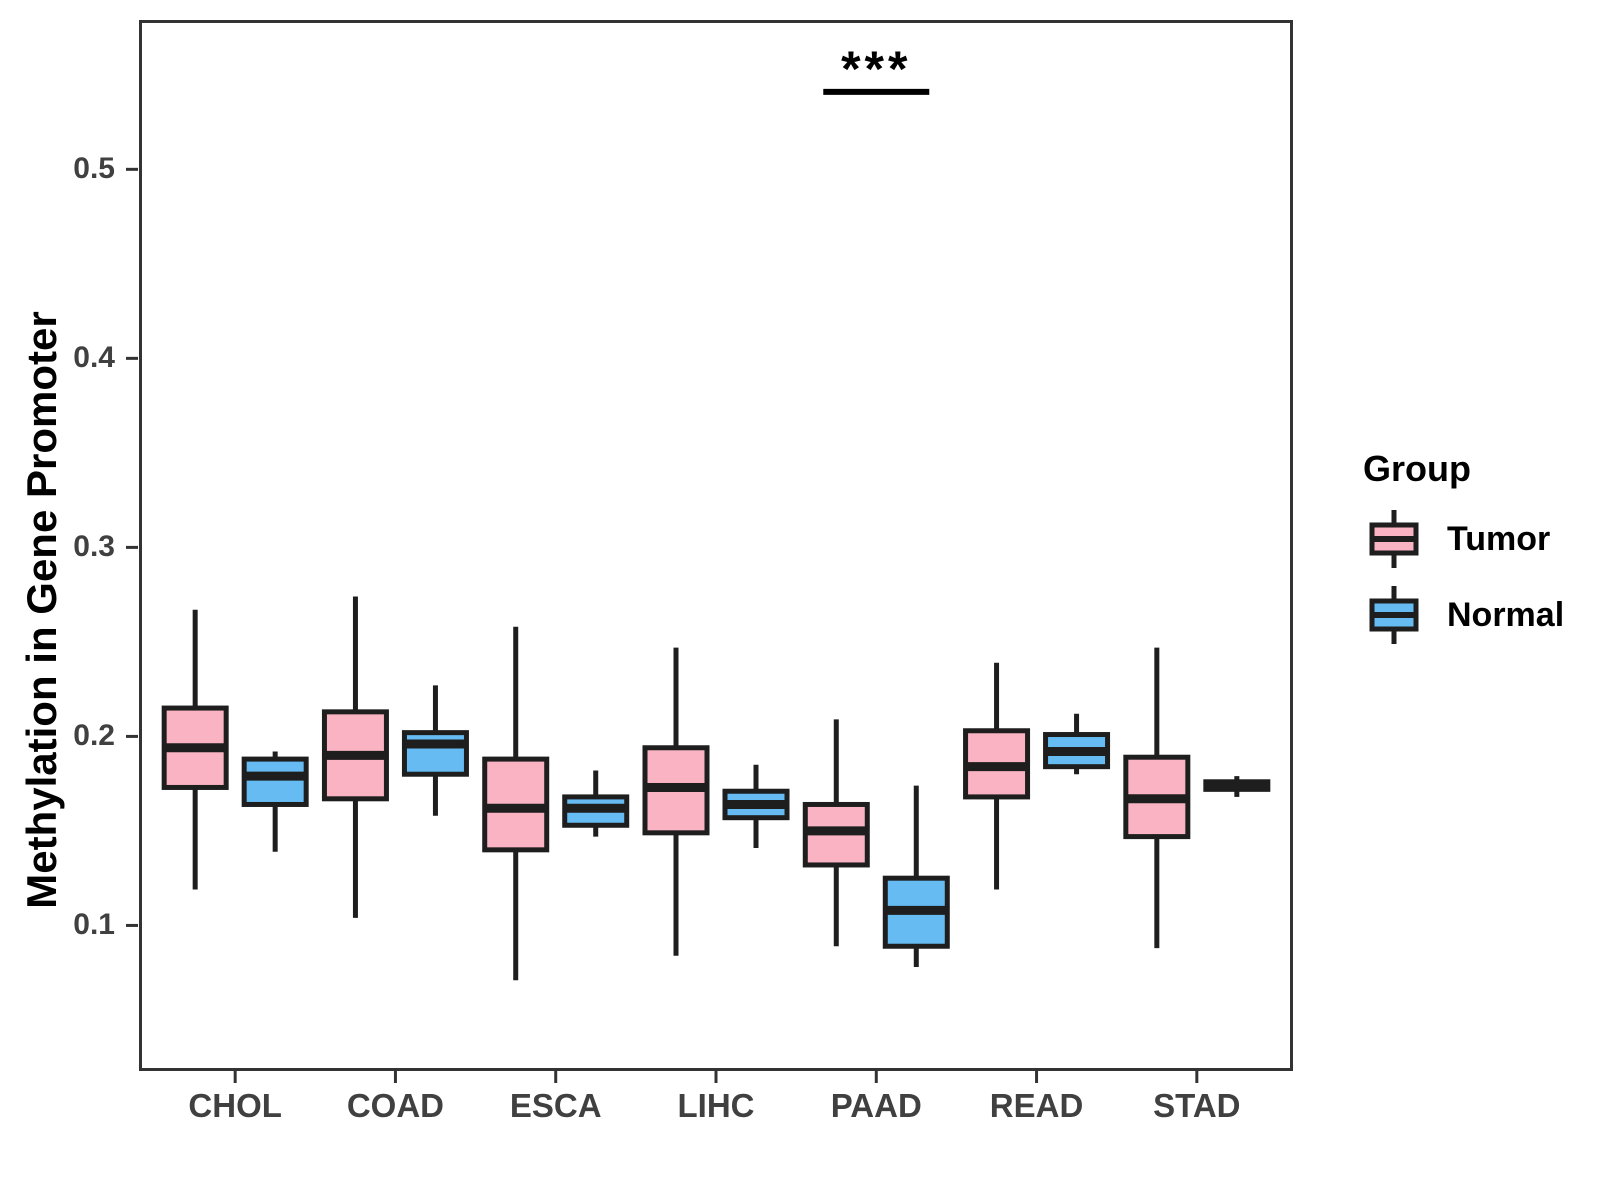 The width and height of the screenshot is (1600, 1200). I want to click on y-tick-label: 0.3, so click(94, 547).